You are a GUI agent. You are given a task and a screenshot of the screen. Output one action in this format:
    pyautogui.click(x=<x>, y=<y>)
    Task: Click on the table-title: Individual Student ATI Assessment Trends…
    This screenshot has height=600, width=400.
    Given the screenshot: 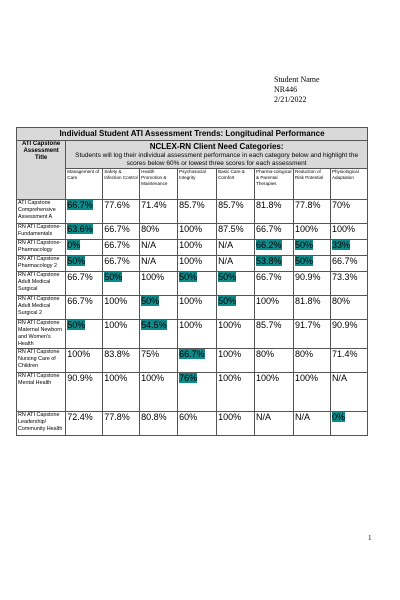 What is the action you would take?
    pyautogui.click(x=192, y=134)
    